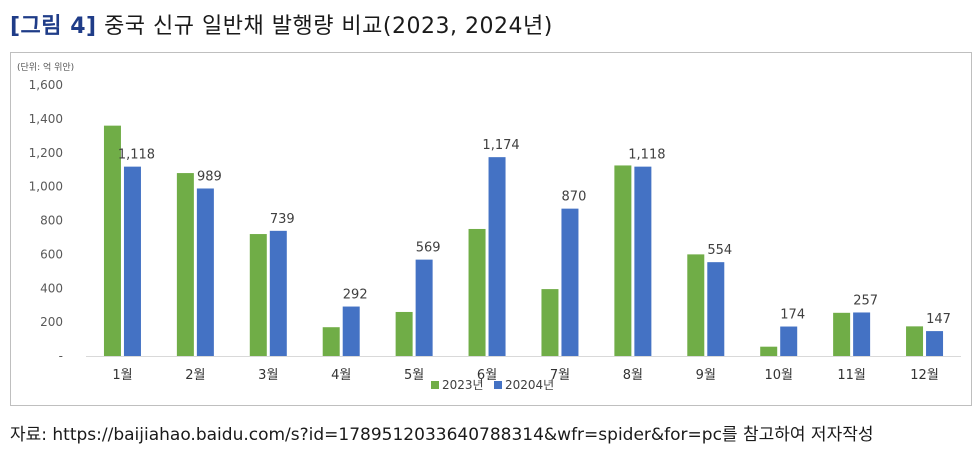 This screenshot has height=458, width=978. I want to click on y-tick-label: 1,200, so click(46, 153).